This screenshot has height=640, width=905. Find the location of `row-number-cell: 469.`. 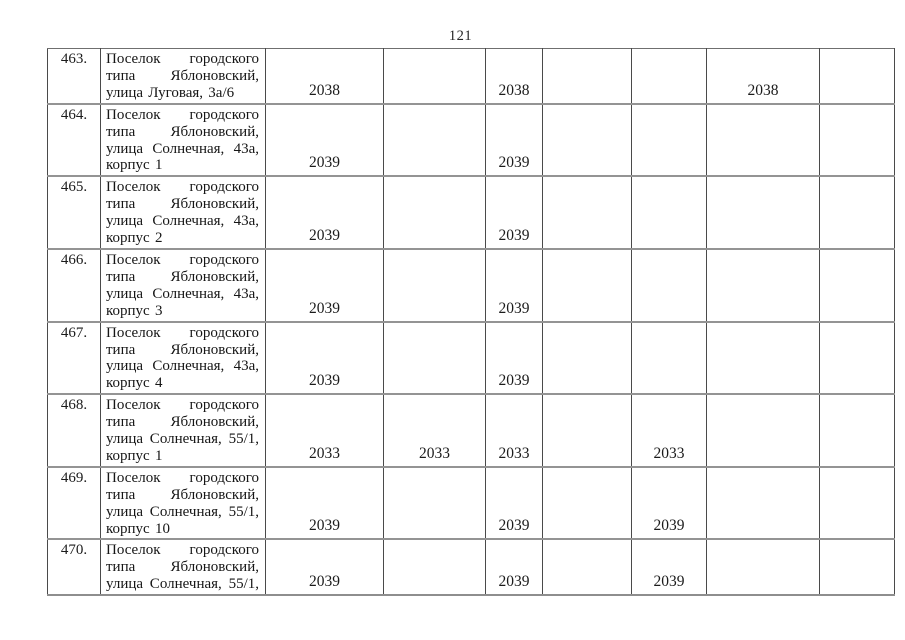

row-number-cell: 469. is located at coordinates (74, 502).